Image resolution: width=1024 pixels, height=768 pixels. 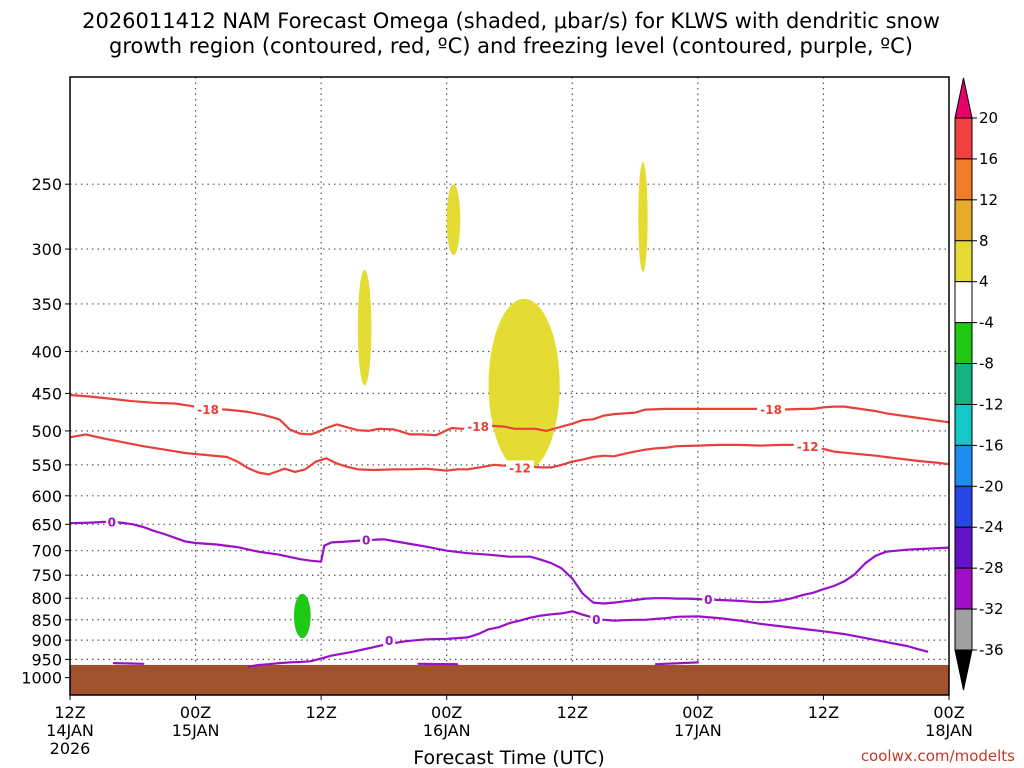 I want to click on isotherm-line--12, so click(x=509, y=454).